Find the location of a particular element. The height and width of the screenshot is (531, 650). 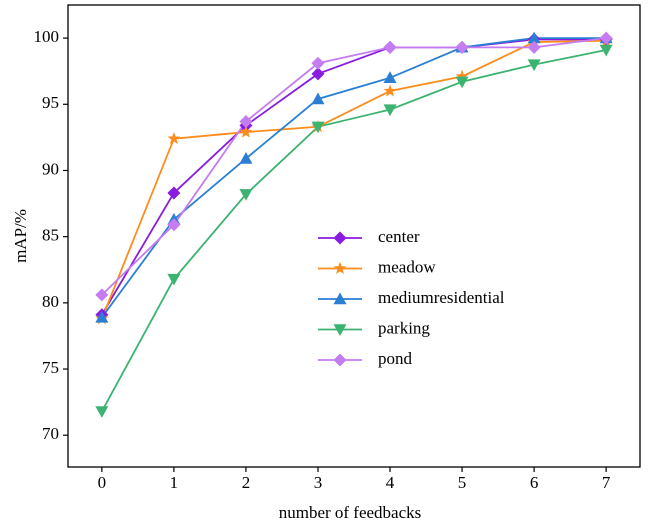

y-tick-label: 90 is located at coordinates (50, 168).